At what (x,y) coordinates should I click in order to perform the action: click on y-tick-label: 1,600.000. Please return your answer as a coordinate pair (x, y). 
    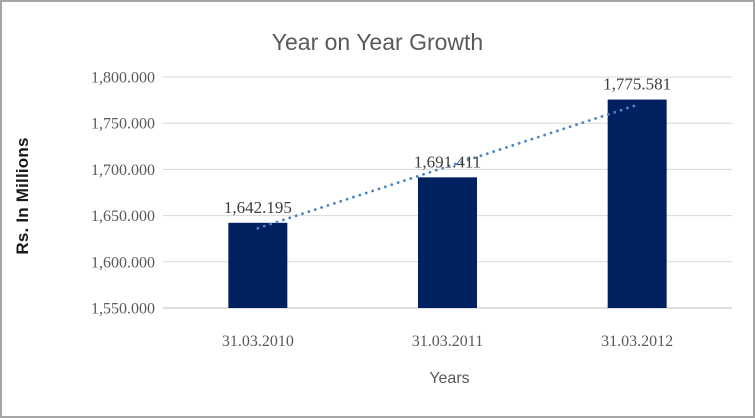
    Looking at the image, I should click on (123, 262).